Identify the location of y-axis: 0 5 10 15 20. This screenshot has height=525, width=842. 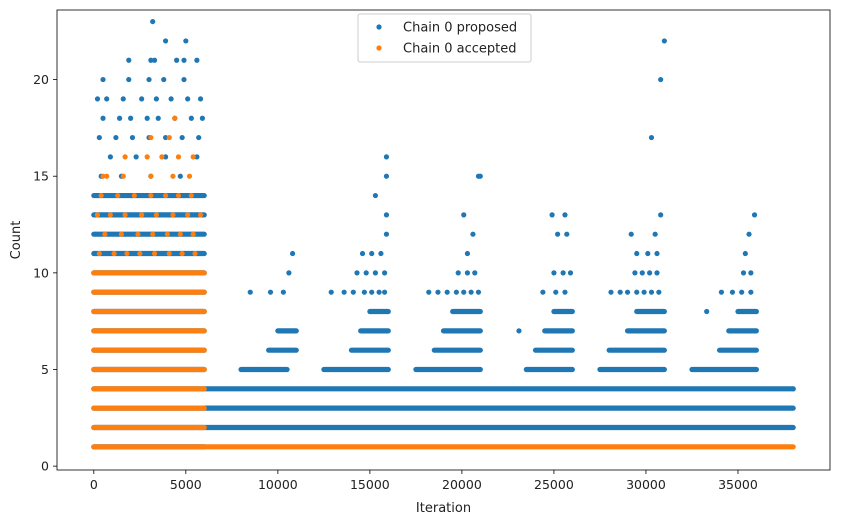
(45, 273).